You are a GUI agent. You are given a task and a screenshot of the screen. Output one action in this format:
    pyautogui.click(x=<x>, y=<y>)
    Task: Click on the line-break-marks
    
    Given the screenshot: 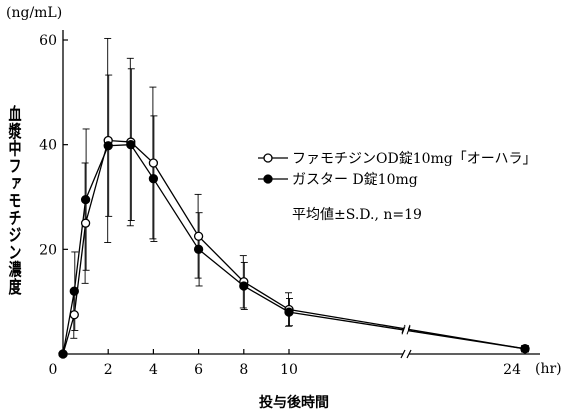 What is the action you would take?
    pyautogui.click(x=406, y=329)
    